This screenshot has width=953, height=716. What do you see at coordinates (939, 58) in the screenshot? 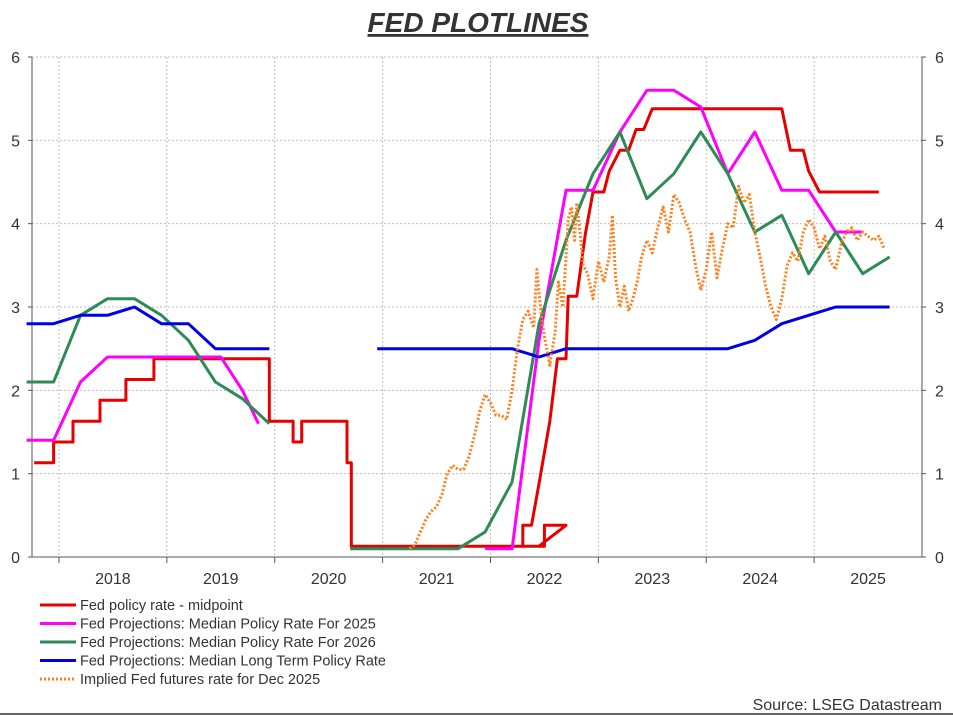
I see `y-tick-label-right: 6` at bounding box center [939, 58].